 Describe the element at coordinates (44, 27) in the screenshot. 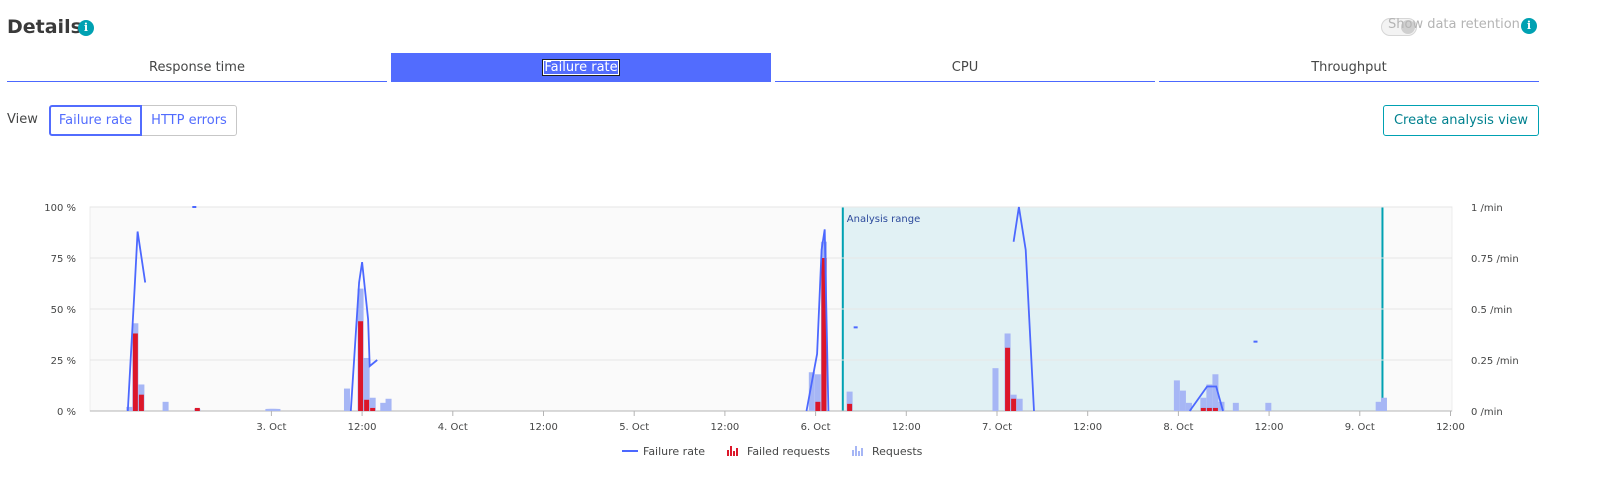

I see `page-title: Details` at that location.